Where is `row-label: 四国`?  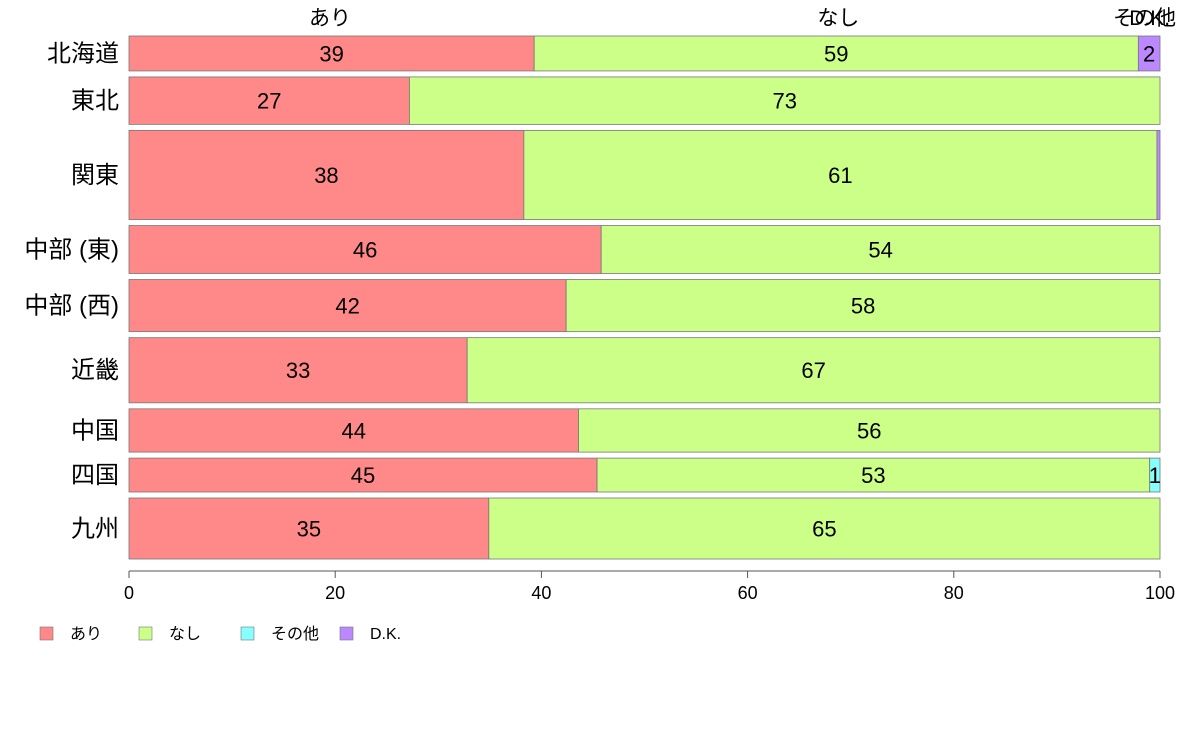
row-label: 四国 is located at coordinates (95, 475).